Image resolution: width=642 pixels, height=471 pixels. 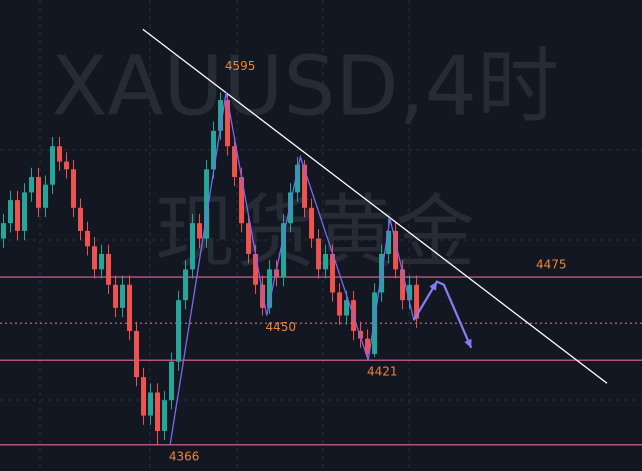 I want to click on price-label: 4366, so click(x=184, y=456).